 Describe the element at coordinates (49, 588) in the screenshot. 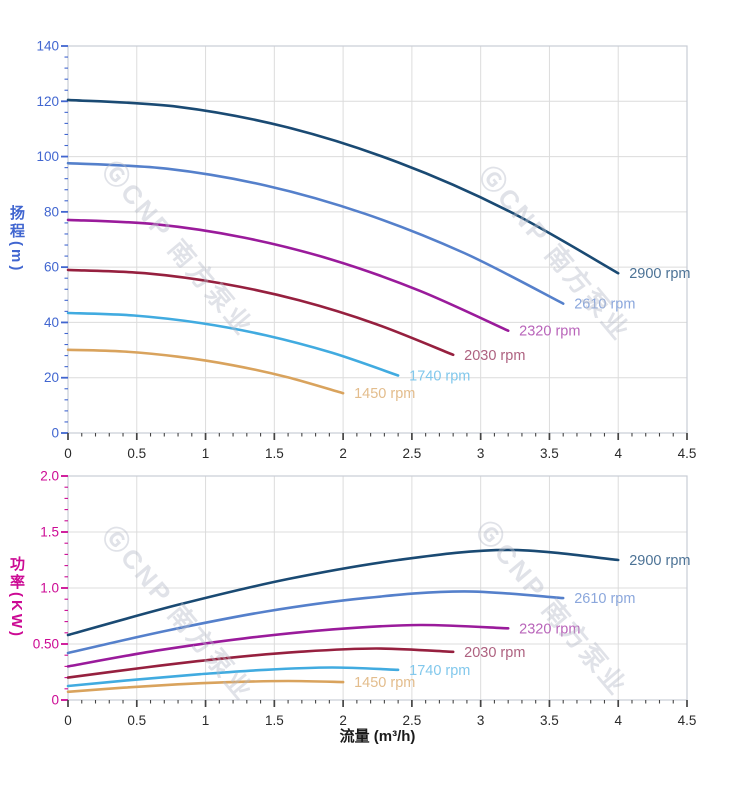

I see `y-tick-label: 1.0` at that location.